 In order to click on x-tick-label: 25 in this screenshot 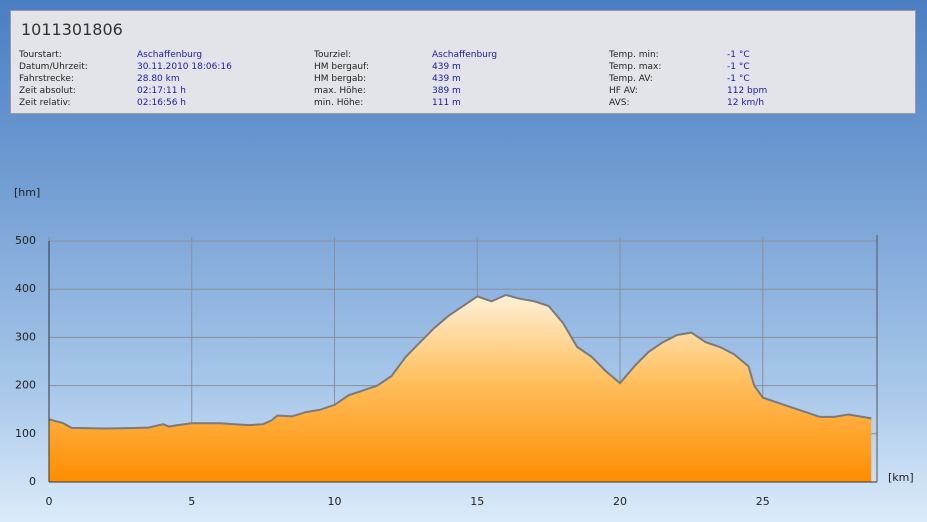, I will do `click(763, 501)`.